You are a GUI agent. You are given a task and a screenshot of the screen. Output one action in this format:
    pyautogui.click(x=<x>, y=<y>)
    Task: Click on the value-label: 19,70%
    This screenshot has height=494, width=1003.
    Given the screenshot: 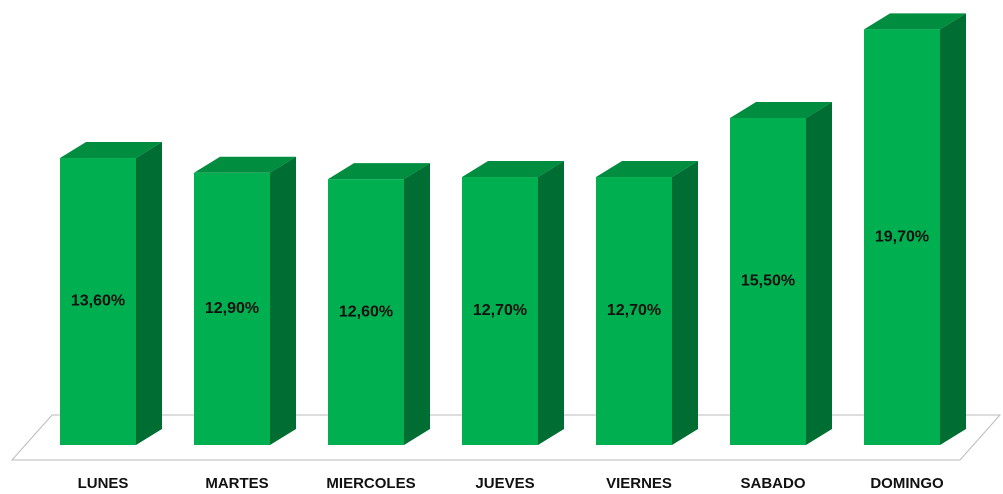 What is the action you would take?
    pyautogui.click(x=902, y=236)
    